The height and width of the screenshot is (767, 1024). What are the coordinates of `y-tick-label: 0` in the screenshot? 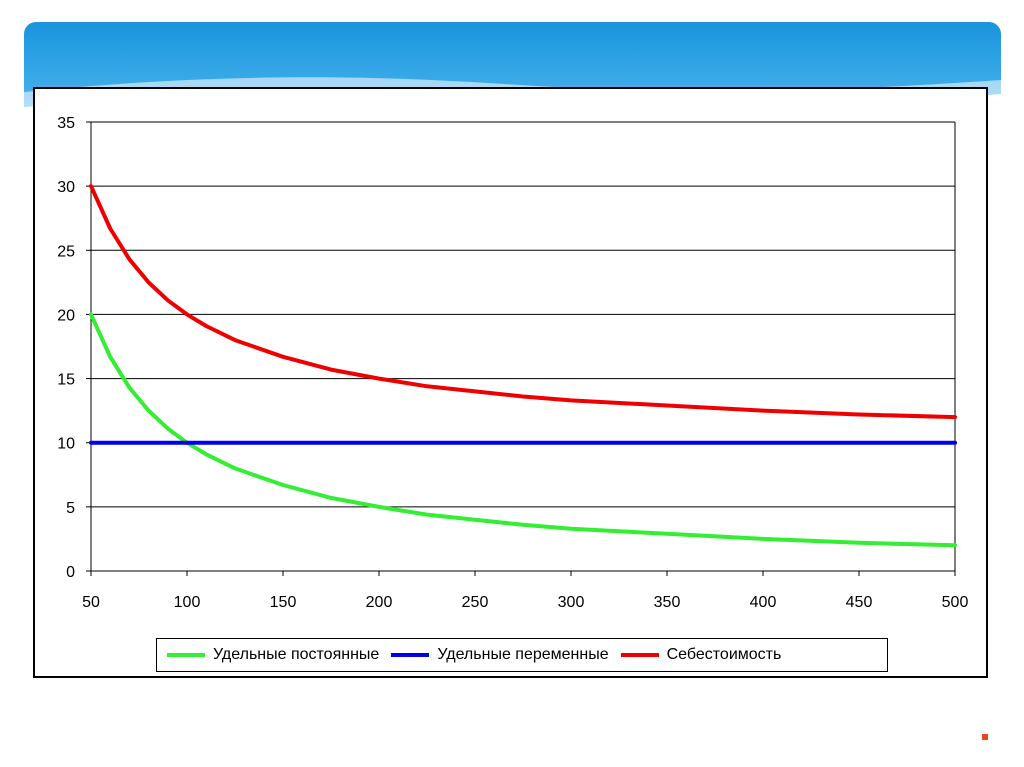 It's located at (70, 572).